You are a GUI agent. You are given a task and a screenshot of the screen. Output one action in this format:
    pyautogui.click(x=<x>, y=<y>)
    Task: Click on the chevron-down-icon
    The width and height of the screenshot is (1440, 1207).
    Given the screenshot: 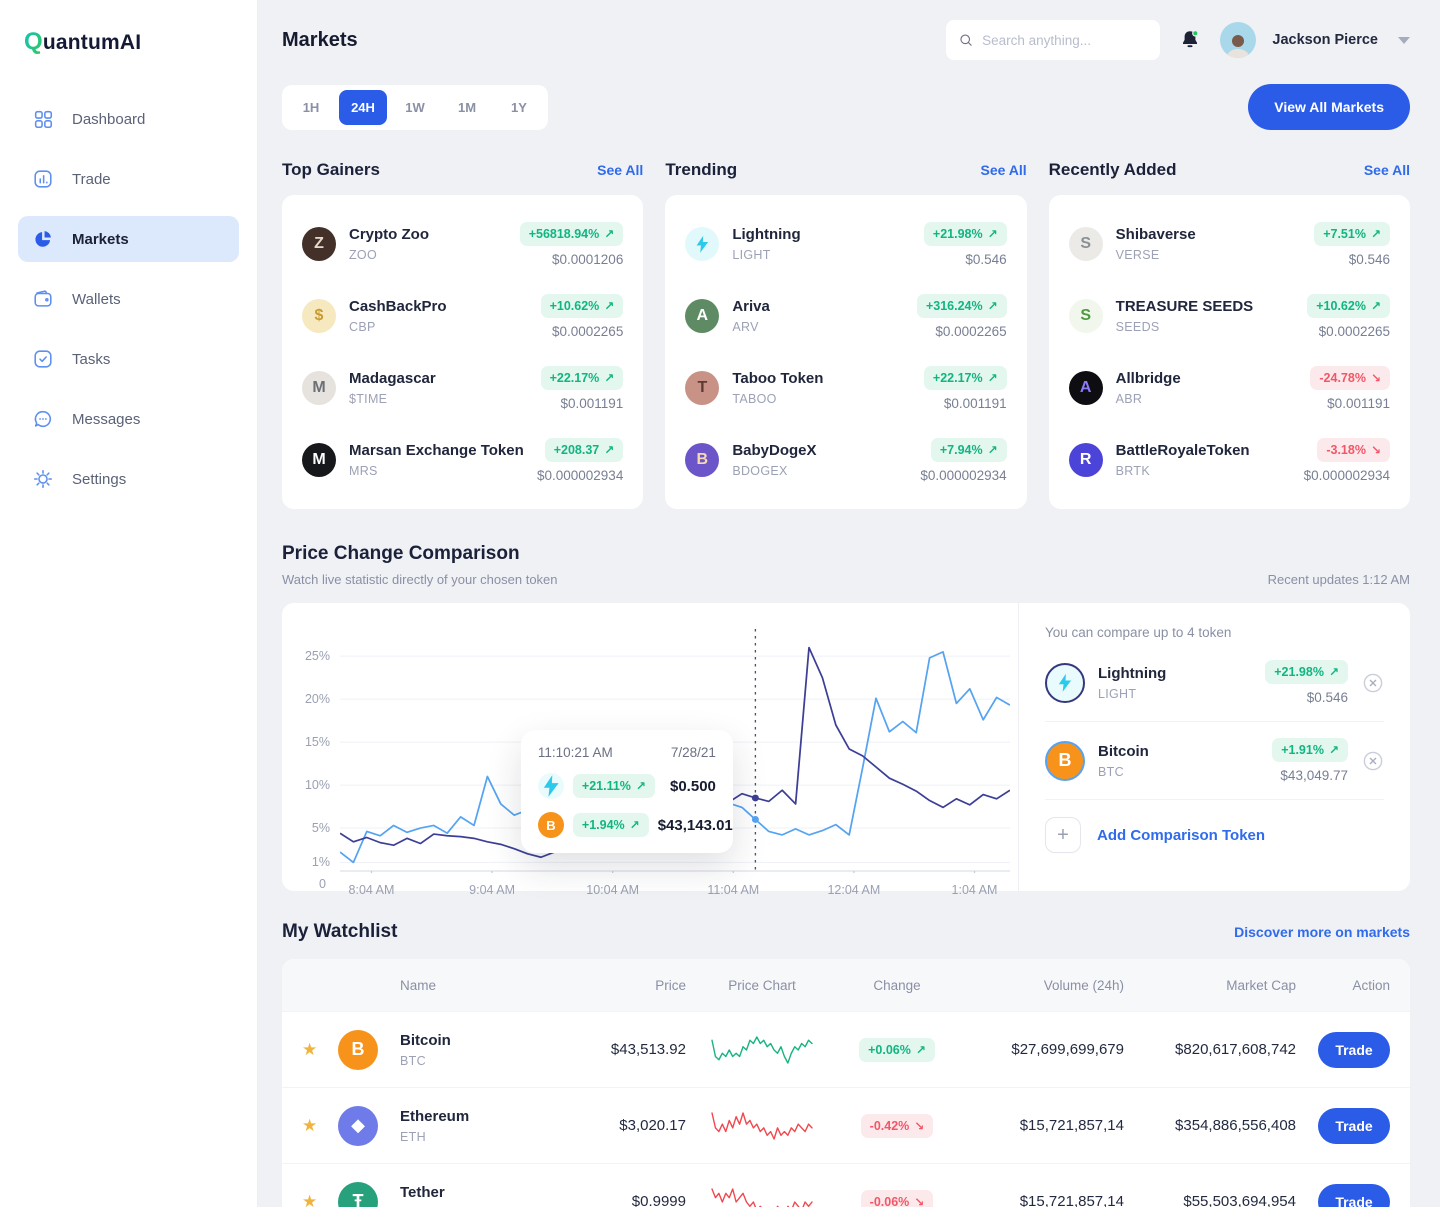 What is the action you would take?
    pyautogui.click(x=1404, y=40)
    